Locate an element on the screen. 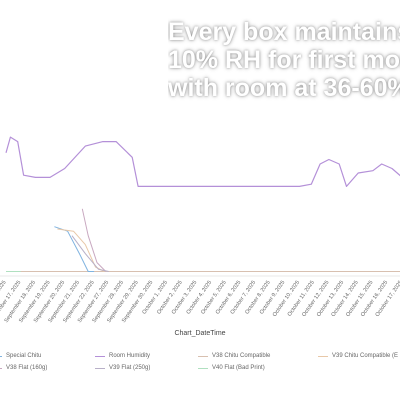  legend-item: V38 Flat (160g) is located at coordinates (23, 368).